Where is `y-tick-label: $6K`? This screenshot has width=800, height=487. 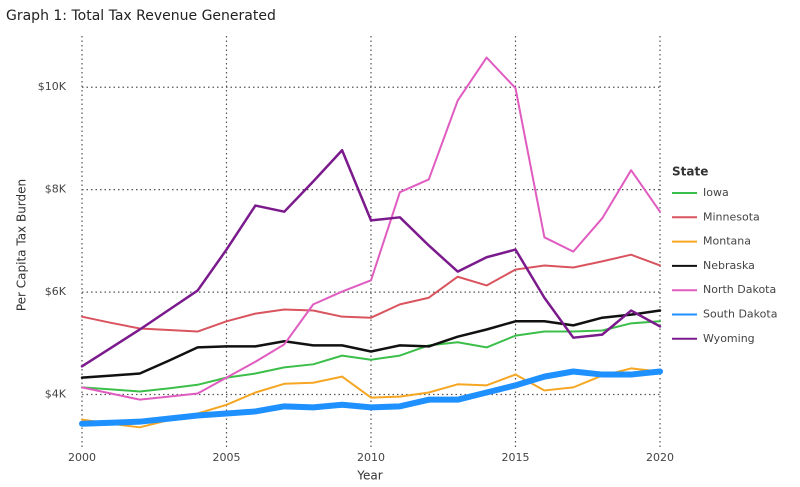
y-tick-label: $6K is located at coordinates (56, 291).